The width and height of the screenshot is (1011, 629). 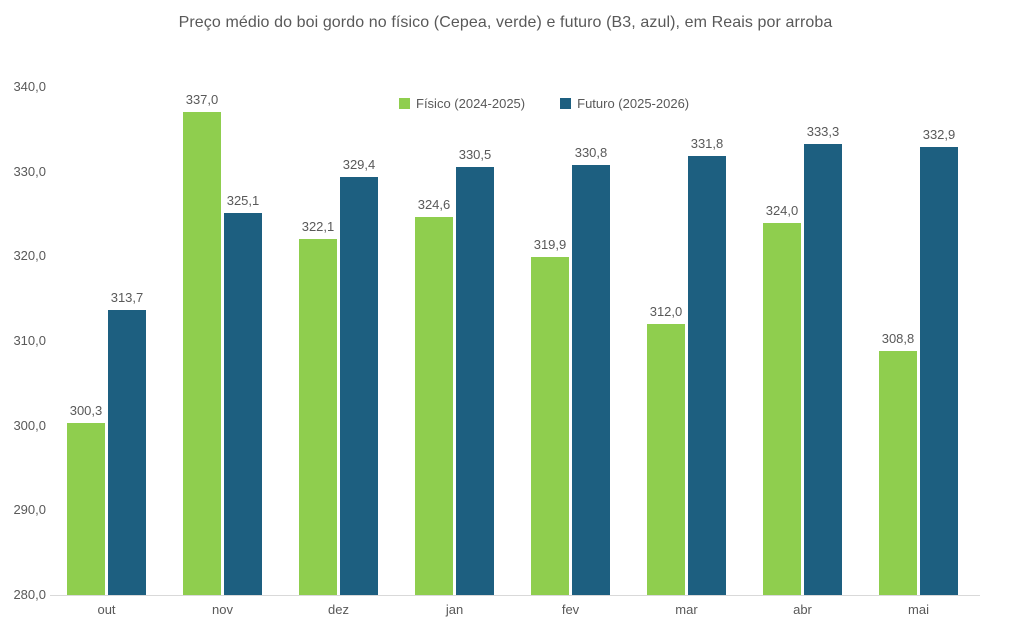 What do you see at coordinates (707, 144) in the screenshot?
I see `bar-value-label-futuro-mar: 331,8` at bounding box center [707, 144].